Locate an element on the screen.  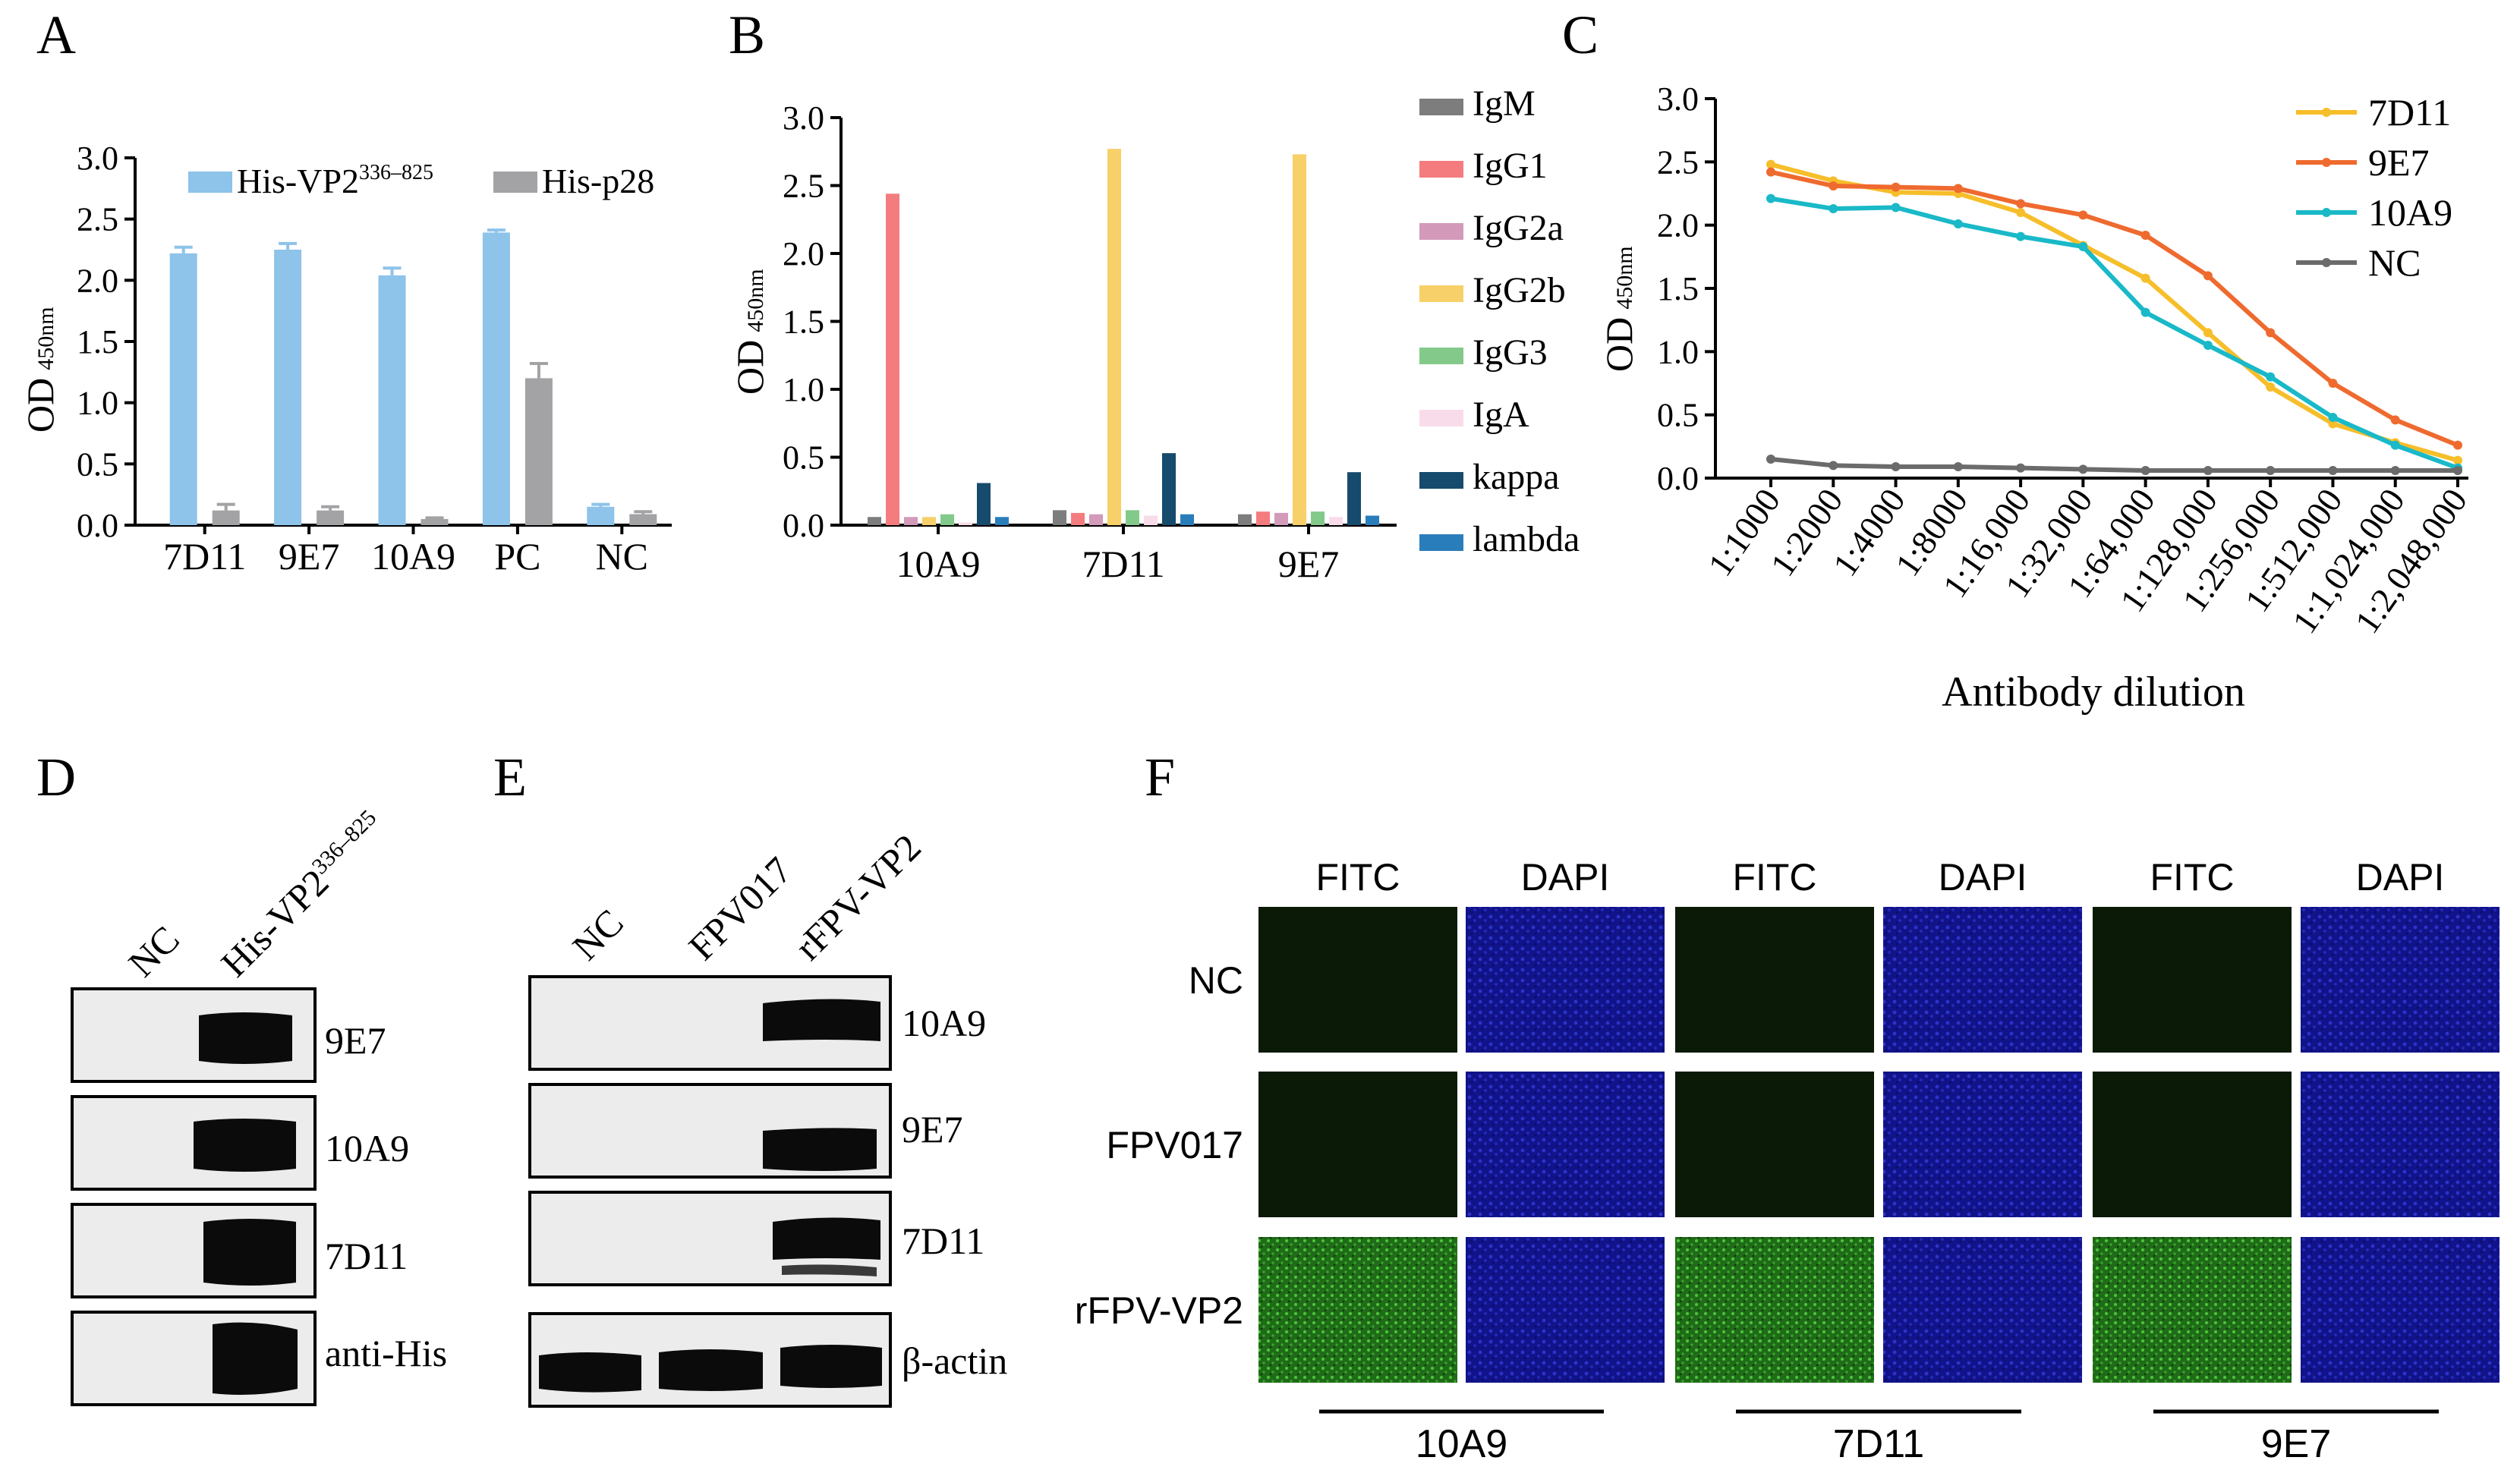
a-ytick-label: 1.5 is located at coordinates (98, 341).